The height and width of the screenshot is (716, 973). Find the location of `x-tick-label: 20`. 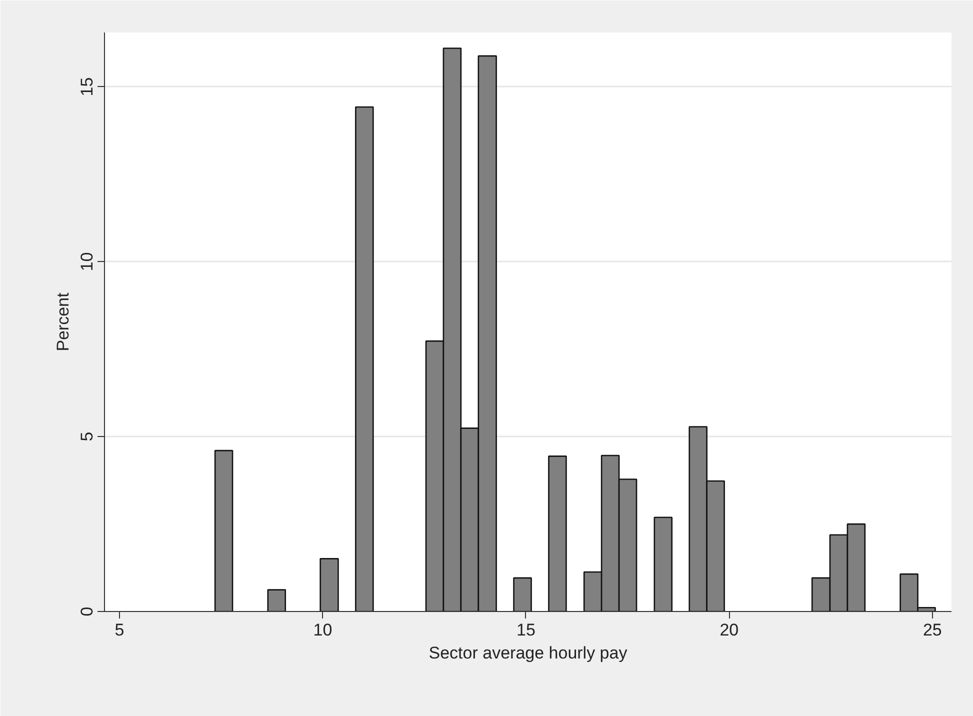

x-tick-label: 20 is located at coordinates (729, 630).